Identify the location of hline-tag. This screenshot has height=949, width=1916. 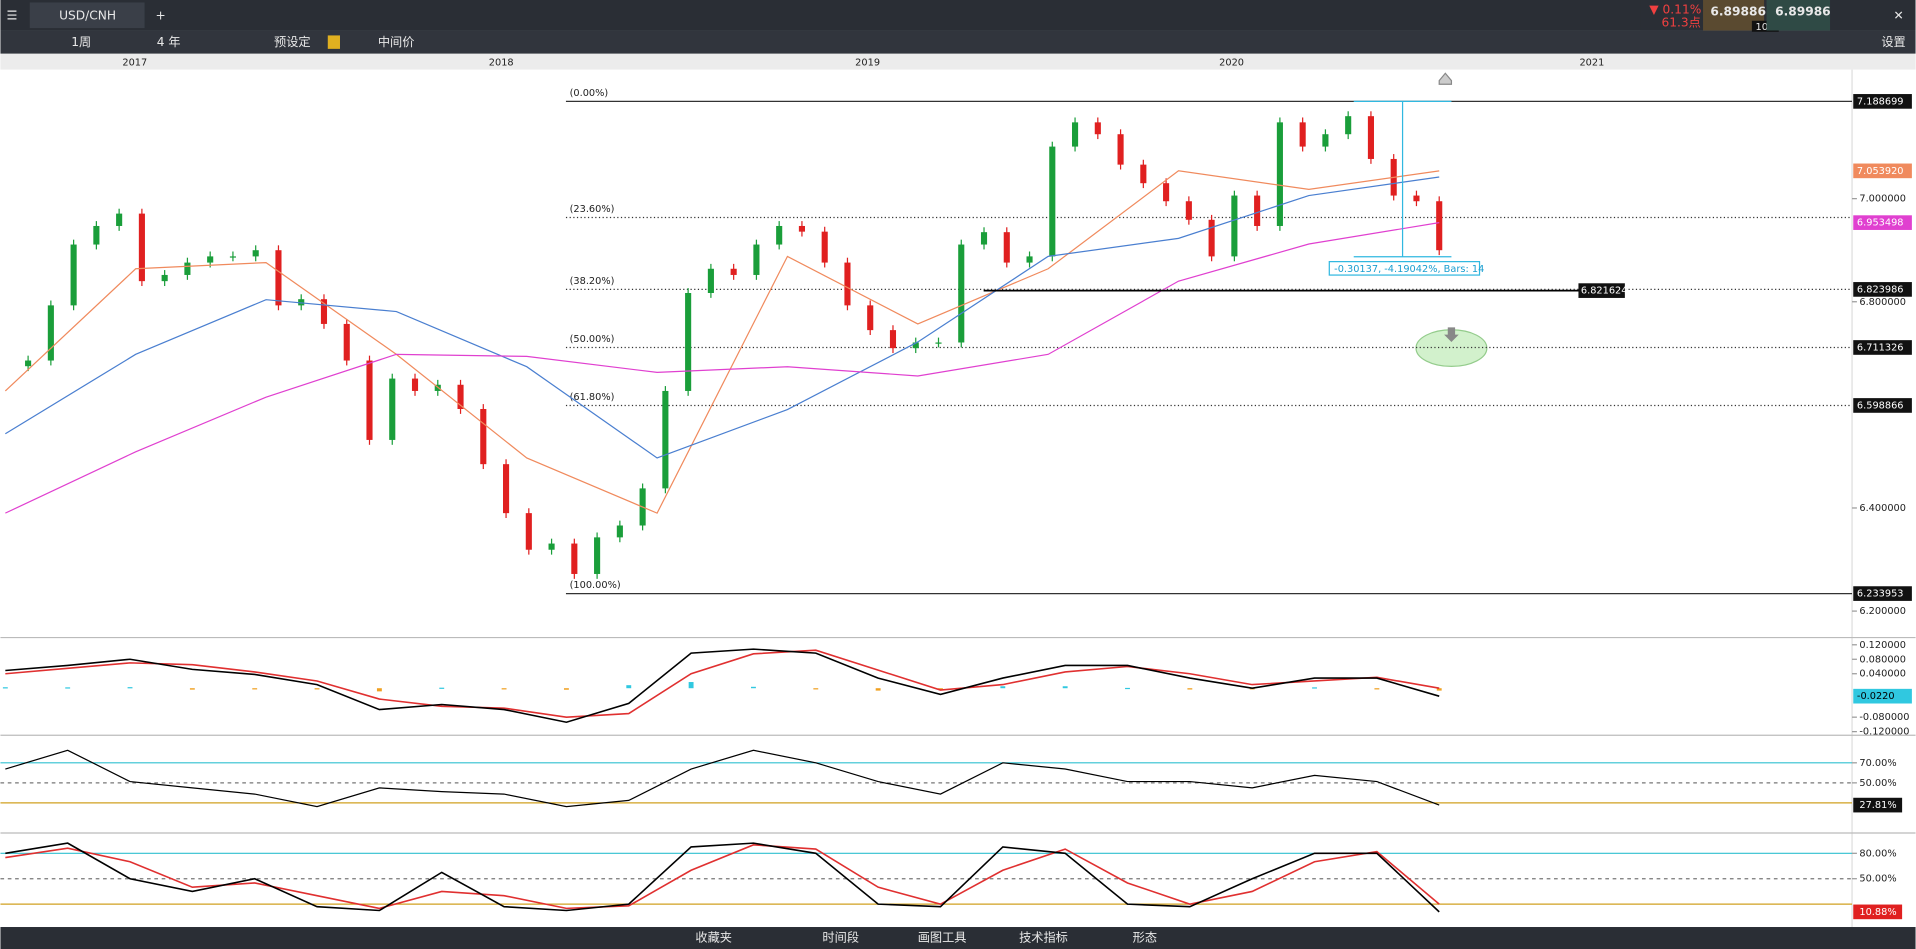
(1601, 290).